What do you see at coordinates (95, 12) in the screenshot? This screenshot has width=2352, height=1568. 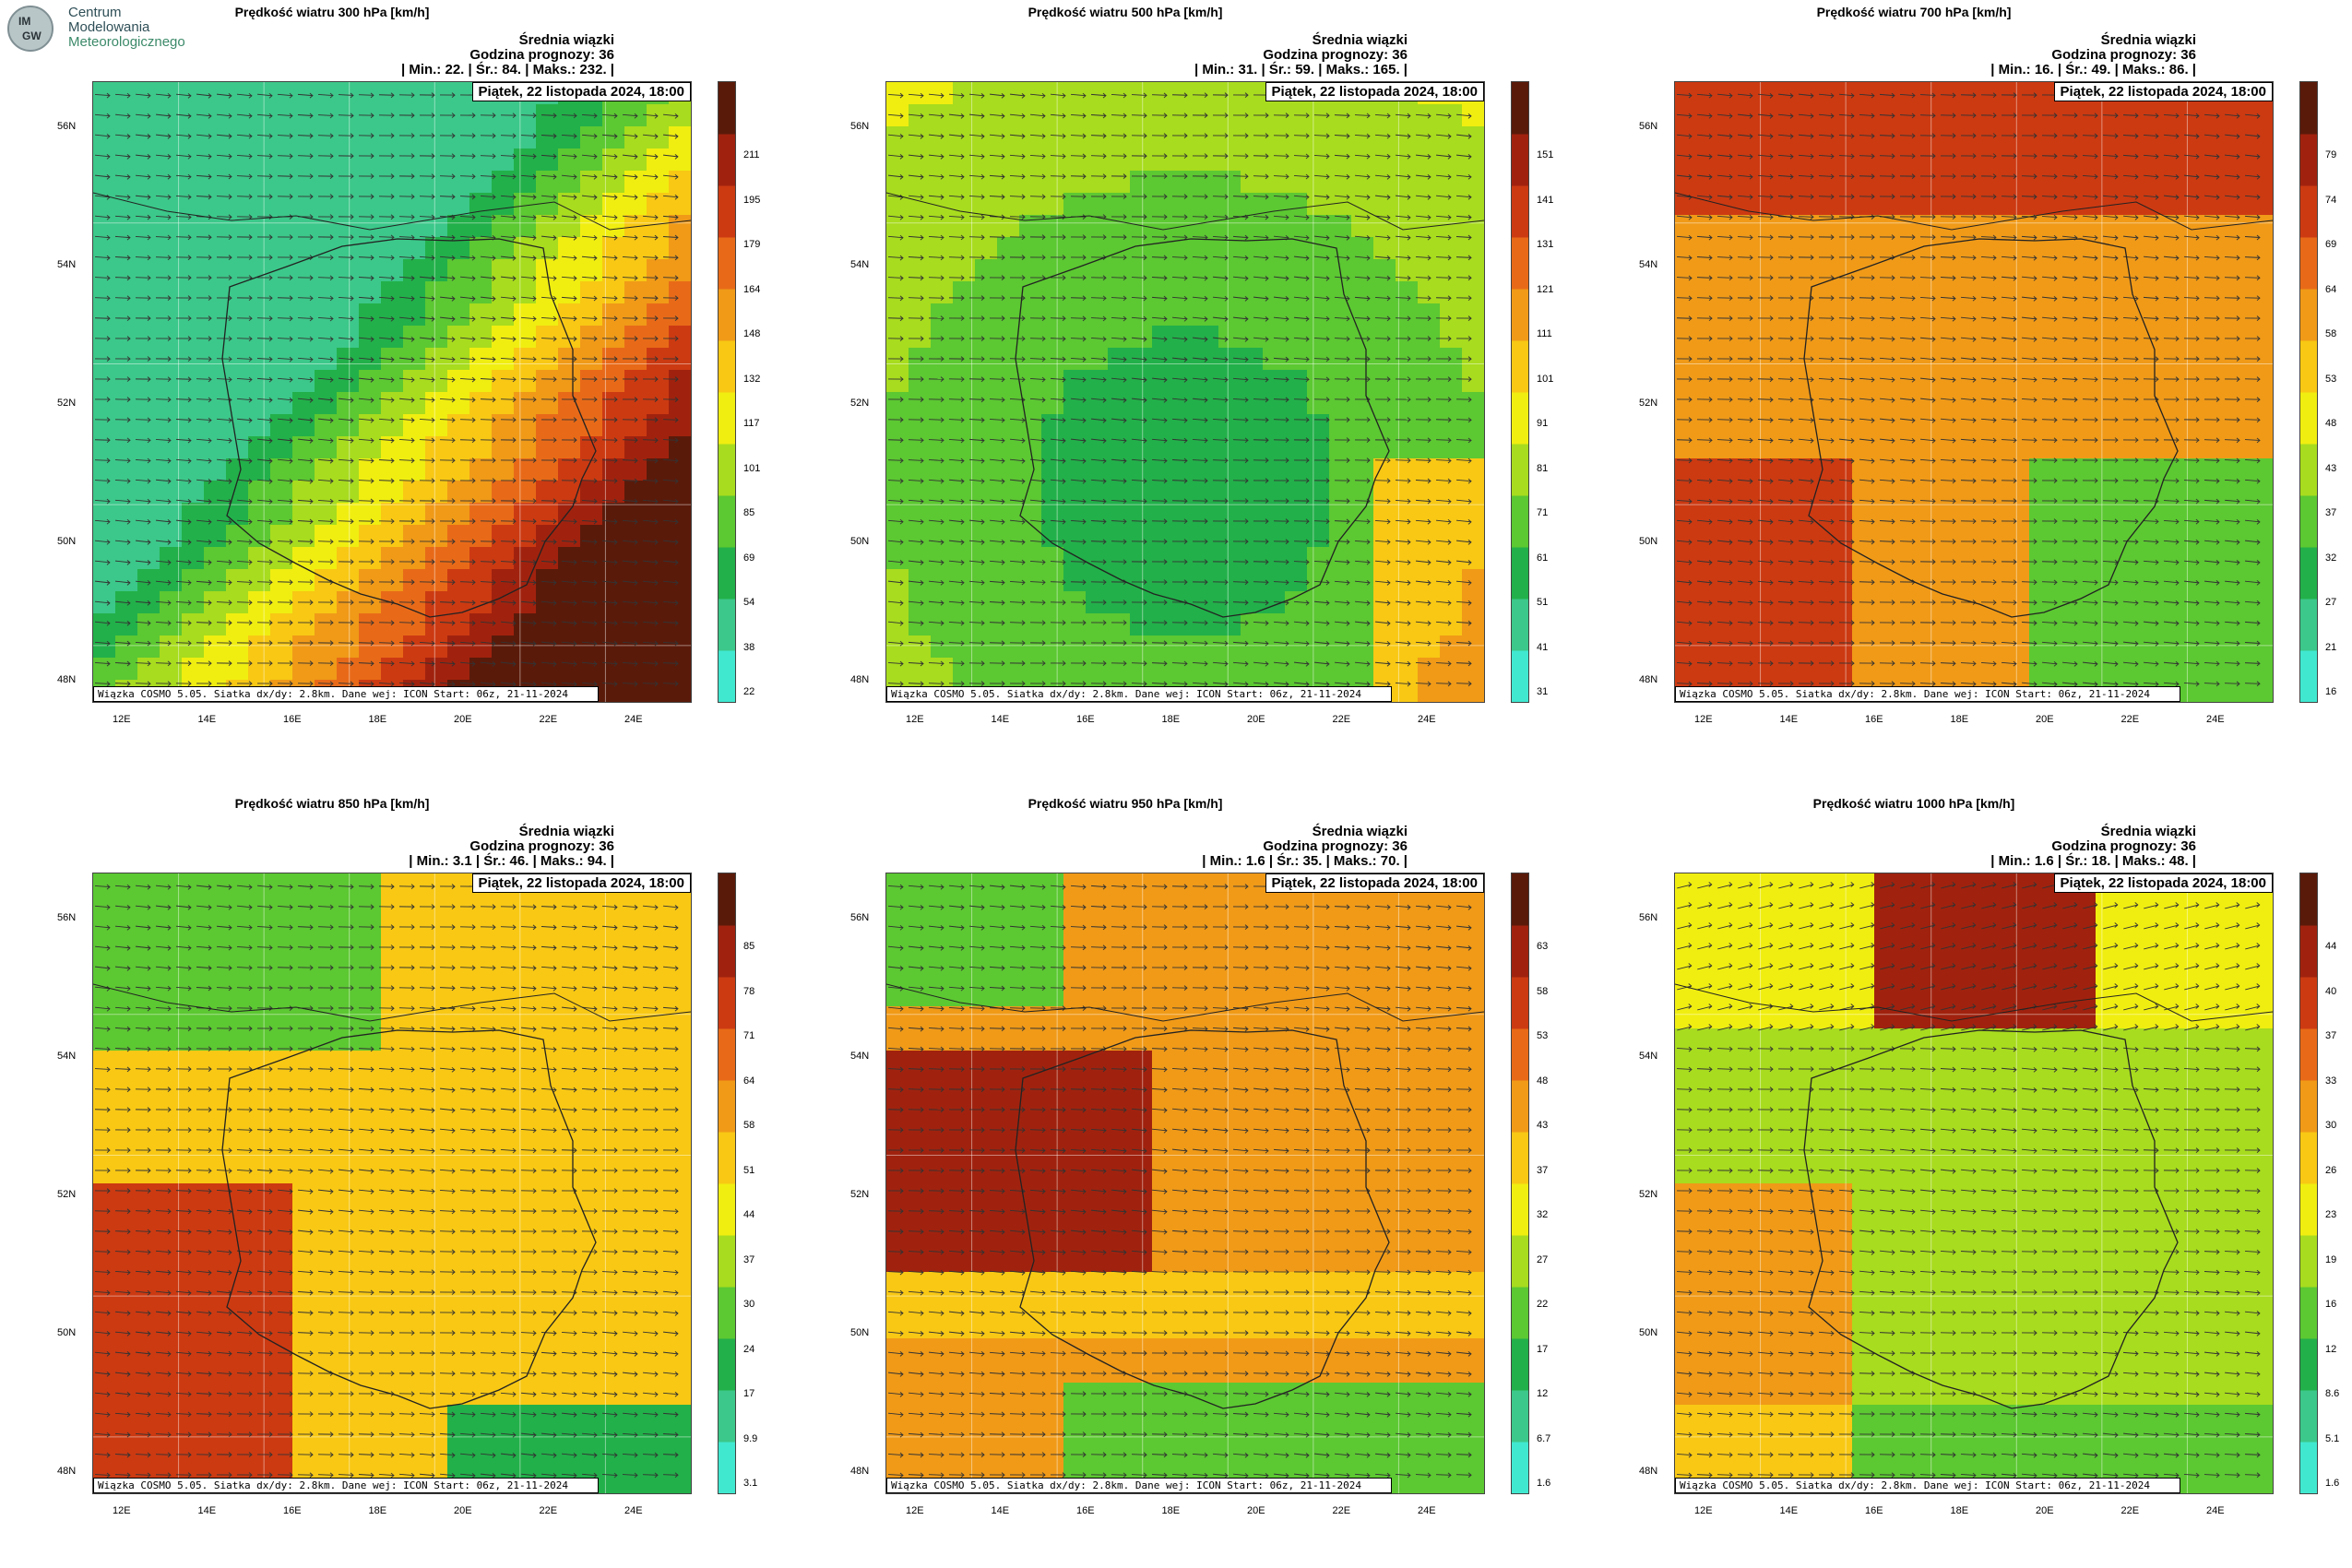 I see `logo-line1: Centrum` at bounding box center [95, 12].